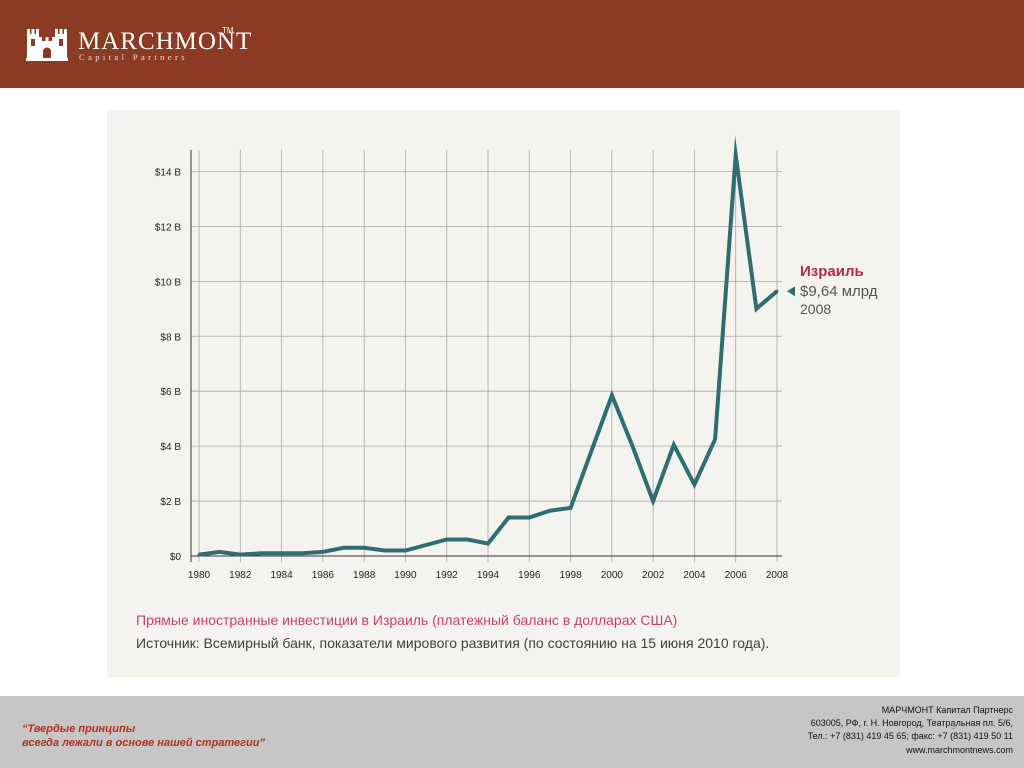 The image size is (1024, 768). Describe the element at coordinates (447, 575) in the screenshot. I see `x-tick-label: 1992` at that location.